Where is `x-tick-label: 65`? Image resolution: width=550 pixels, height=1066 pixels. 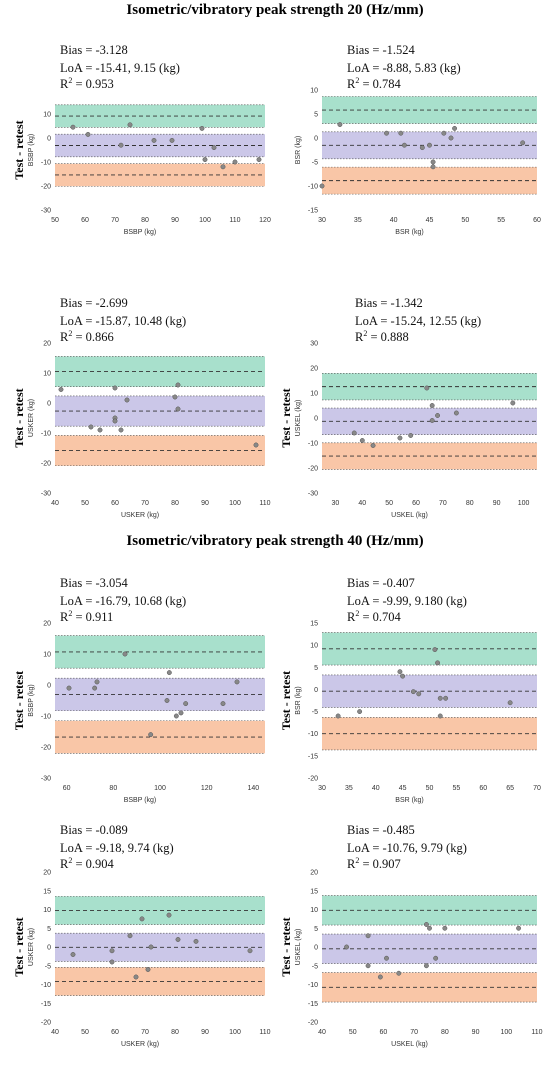
x-tick-label: 65 is located at coordinates (510, 788).